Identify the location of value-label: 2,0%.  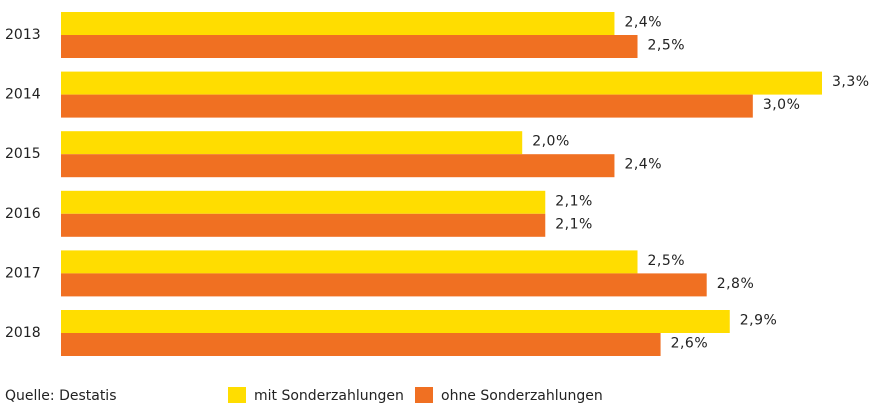
(551, 142).